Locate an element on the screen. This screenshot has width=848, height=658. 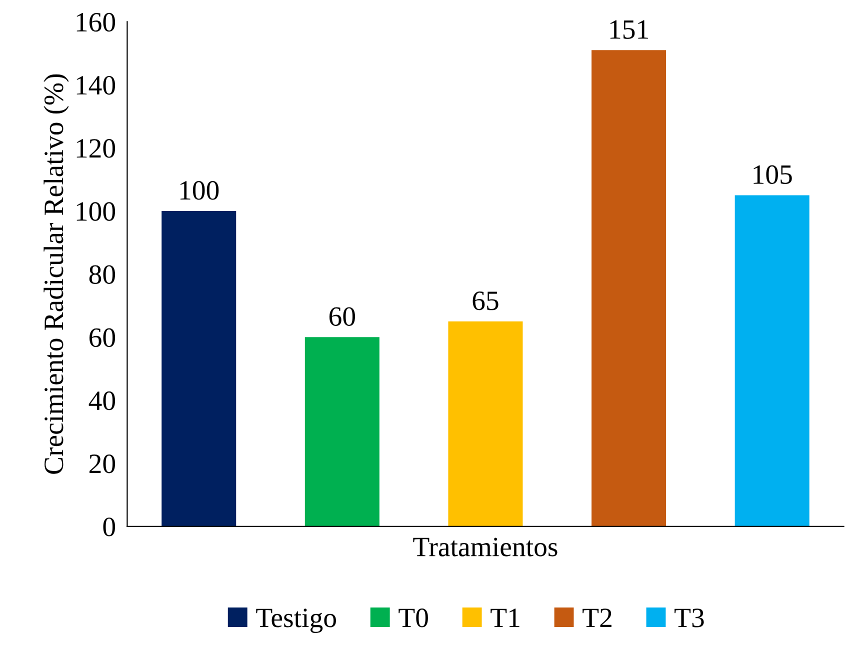
y-tick-label: 0 is located at coordinates (109, 527).